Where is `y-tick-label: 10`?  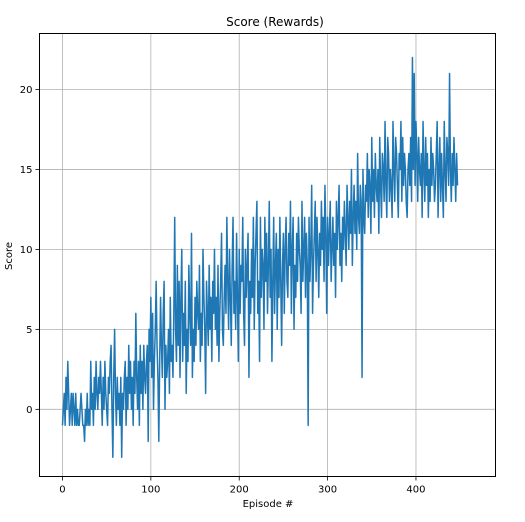
y-tick-label: 10 is located at coordinates (26, 250).